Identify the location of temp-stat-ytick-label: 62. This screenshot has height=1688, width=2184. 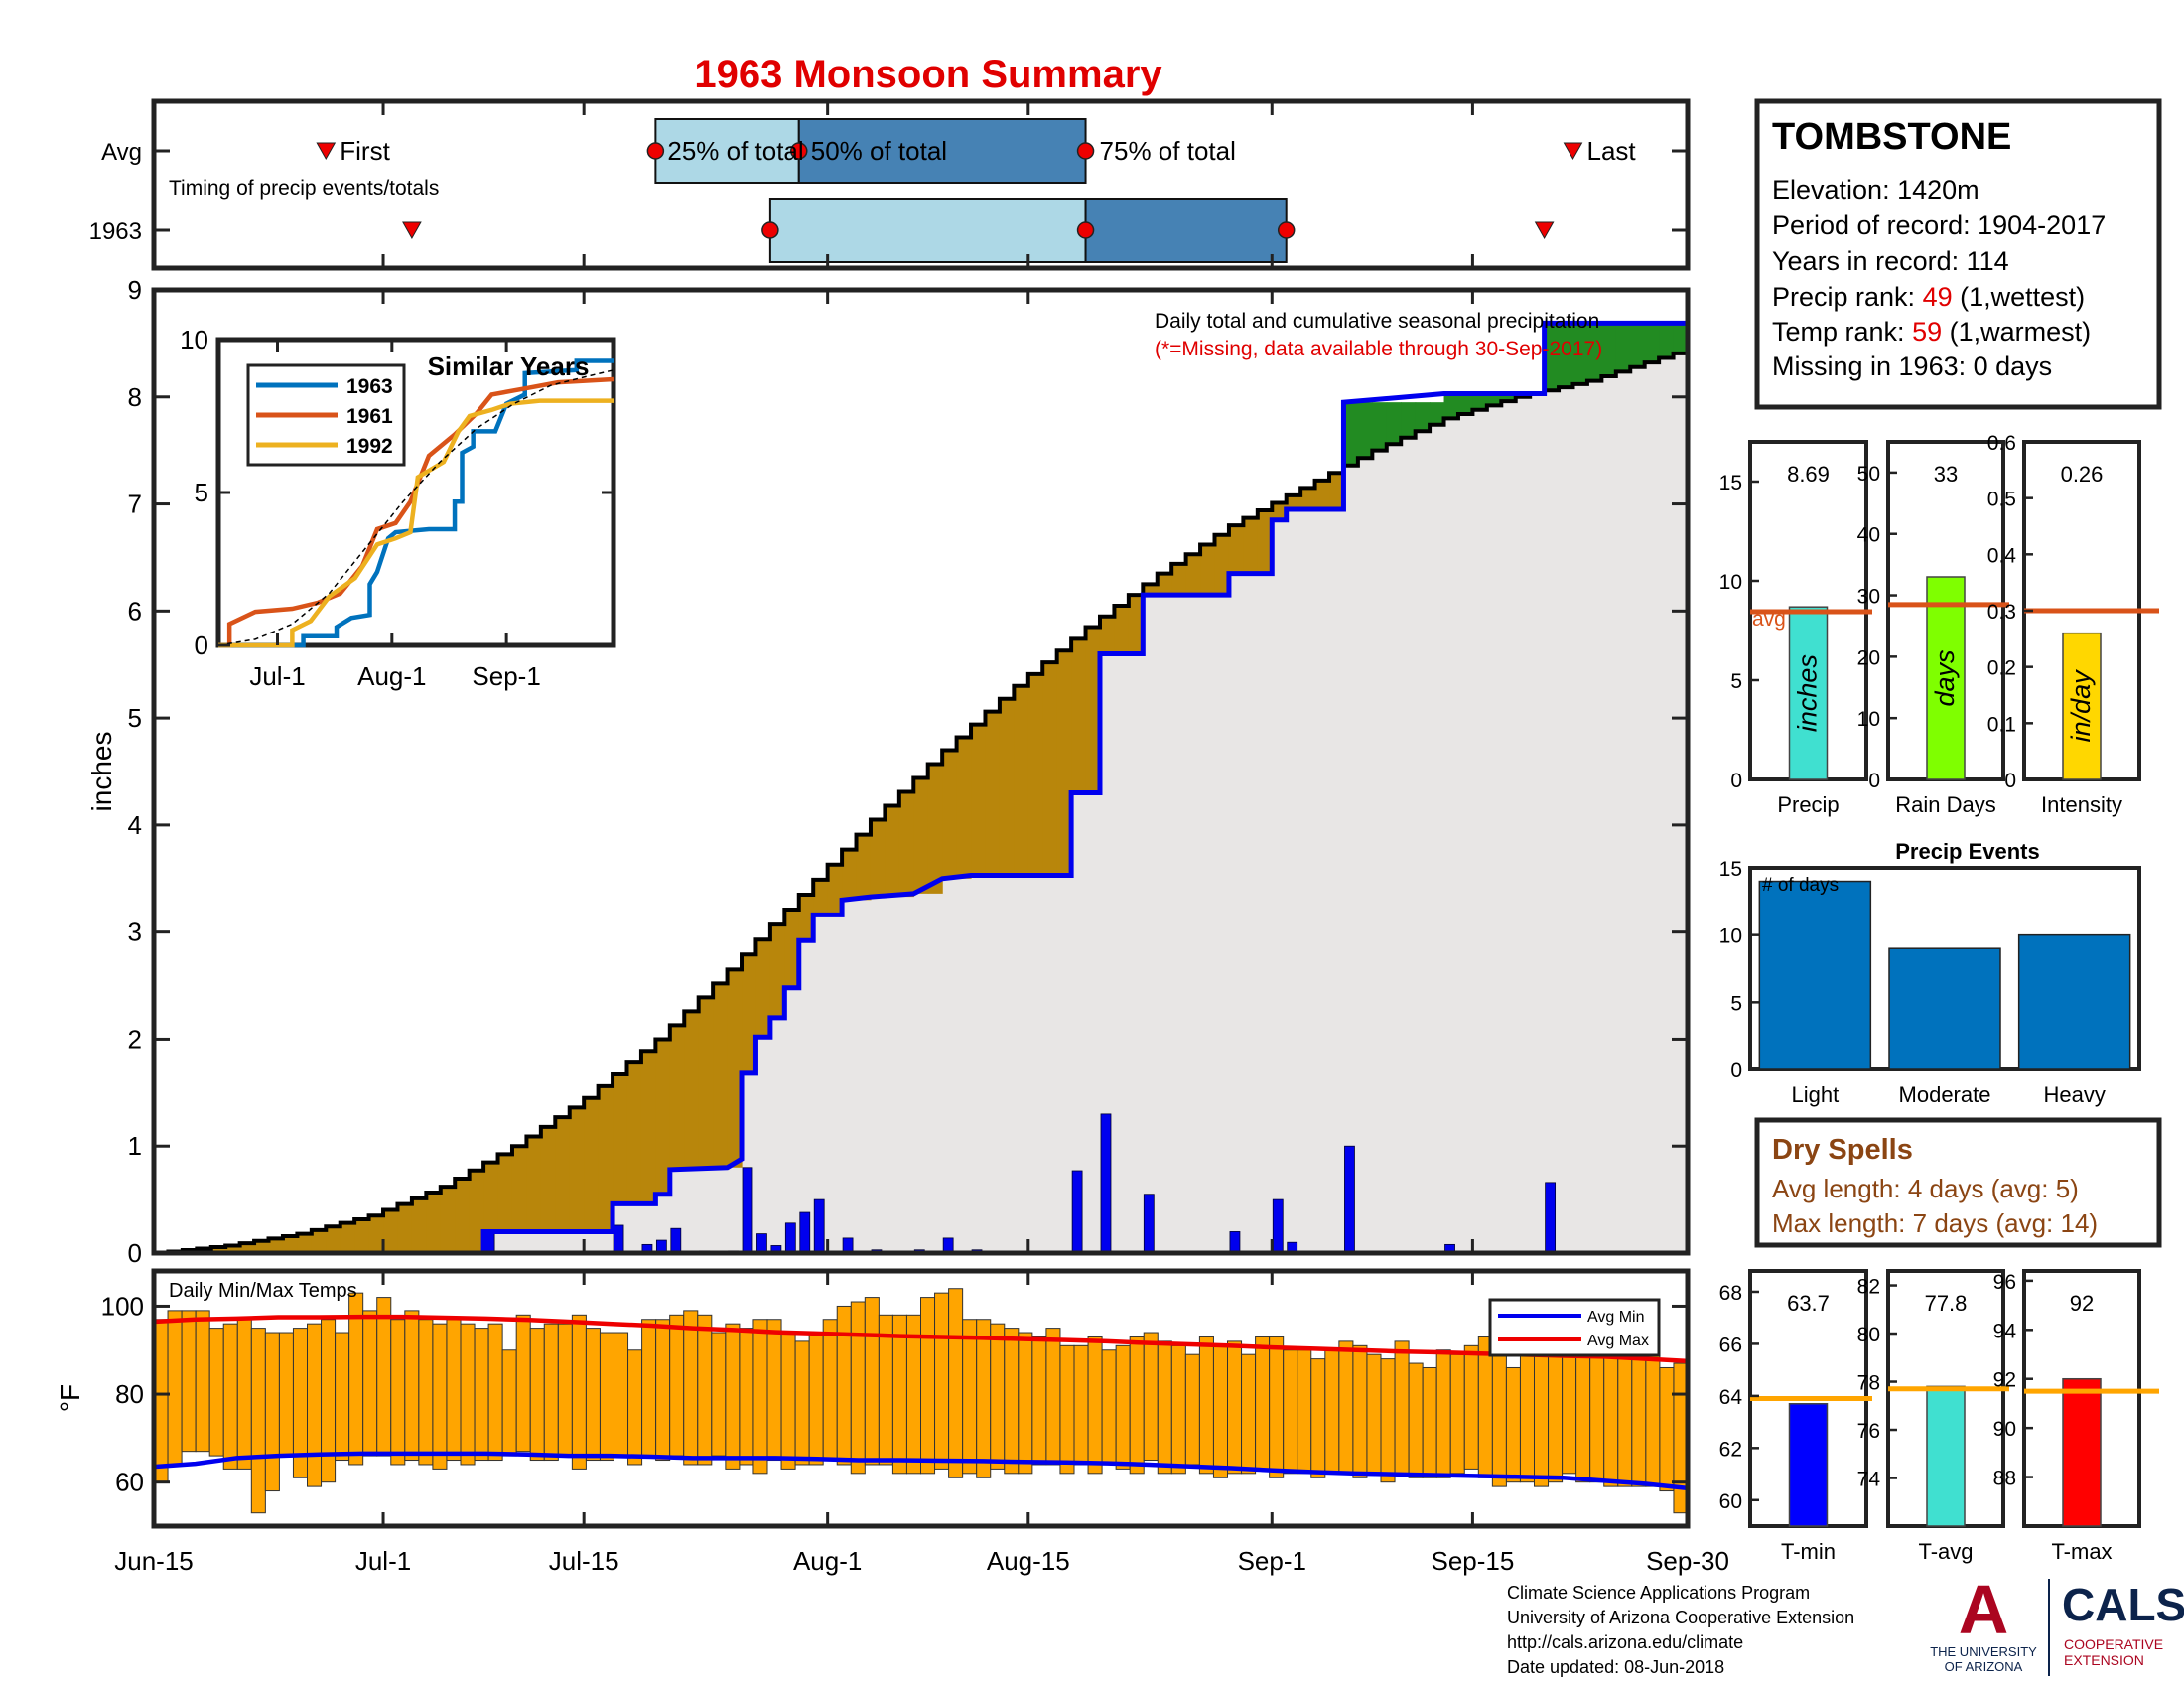
(1730, 1449).